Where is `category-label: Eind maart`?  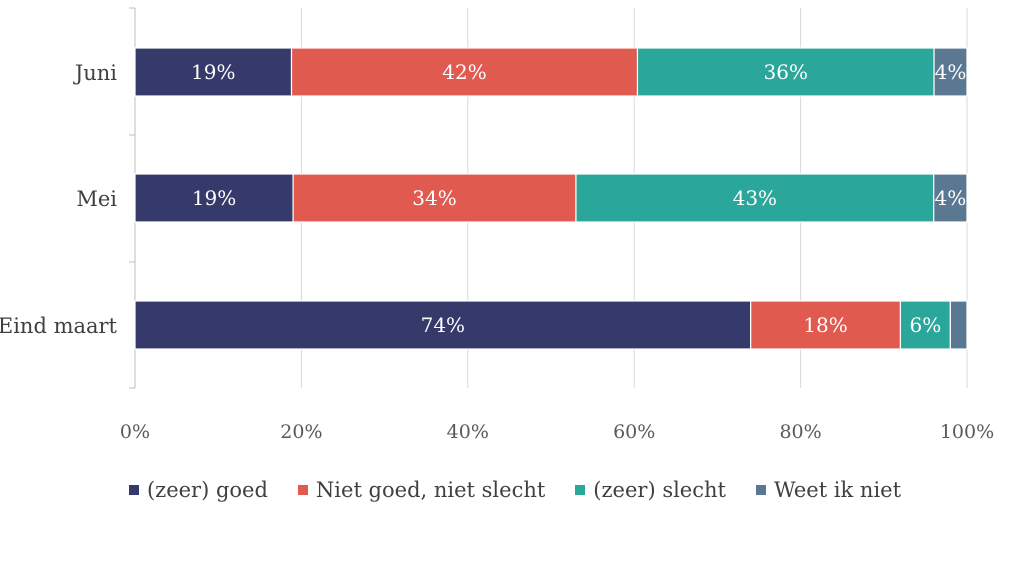 category-label: Eind maart is located at coordinates (59, 326).